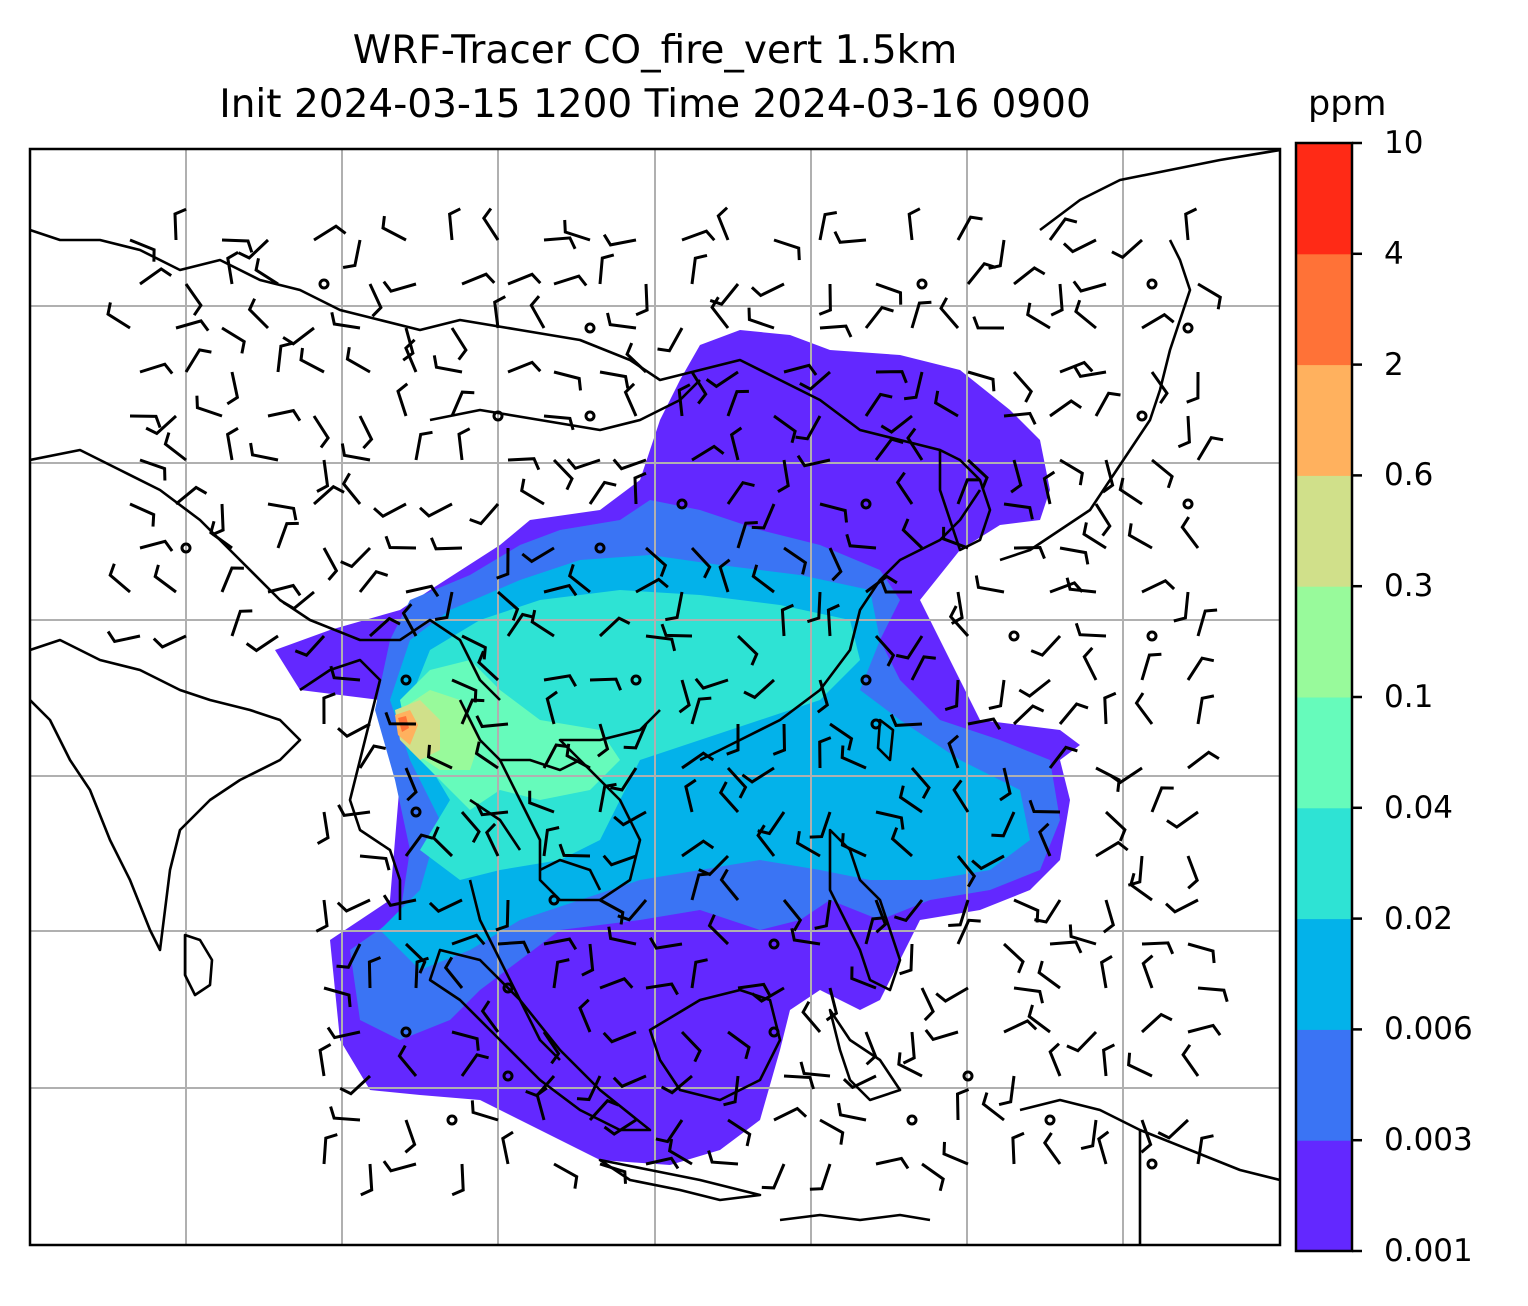 This screenshot has width=1528, height=1306. Describe the element at coordinates (1428, 1140) in the screenshot. I see `colorbar-tick-label: 0.003` at that location.